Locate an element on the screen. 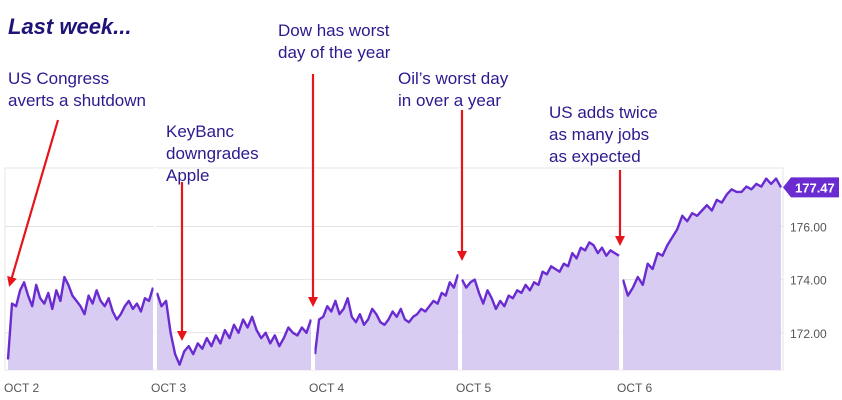  x-tick-label: OCT 3 is located at coordinates (168, 388).